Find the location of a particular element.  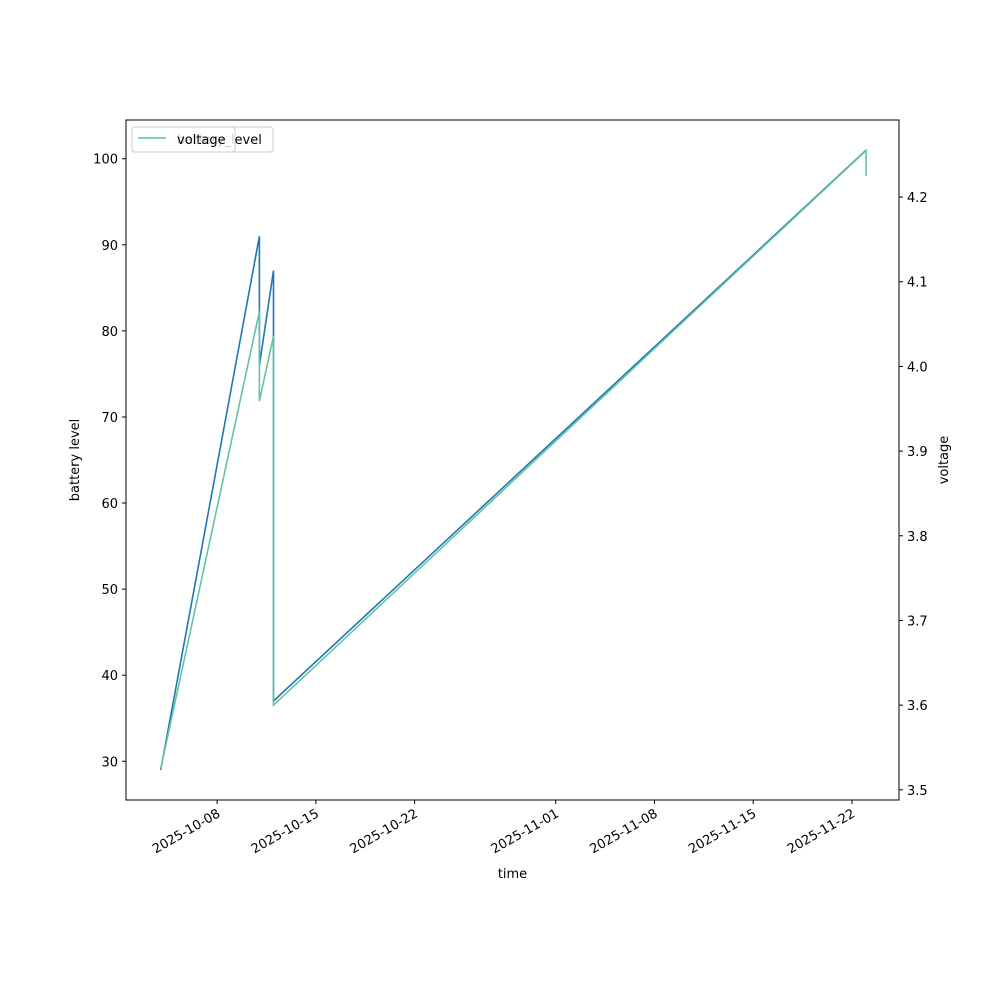

legend-label: voltage is located at coordinates (201, 140).